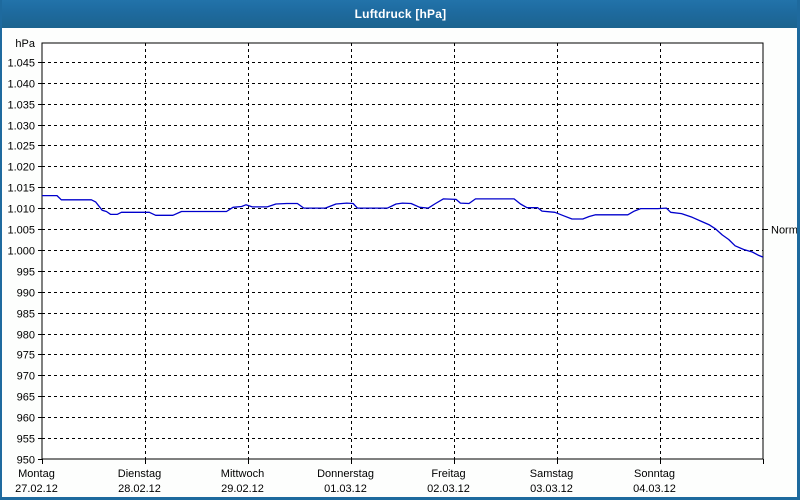 The height and width of the screenshot is (500, 800). What do you see at coordinates (785, 231) in the screenshot?
I see `normal-marker-label: Normal` at bounding box center [785, 231].